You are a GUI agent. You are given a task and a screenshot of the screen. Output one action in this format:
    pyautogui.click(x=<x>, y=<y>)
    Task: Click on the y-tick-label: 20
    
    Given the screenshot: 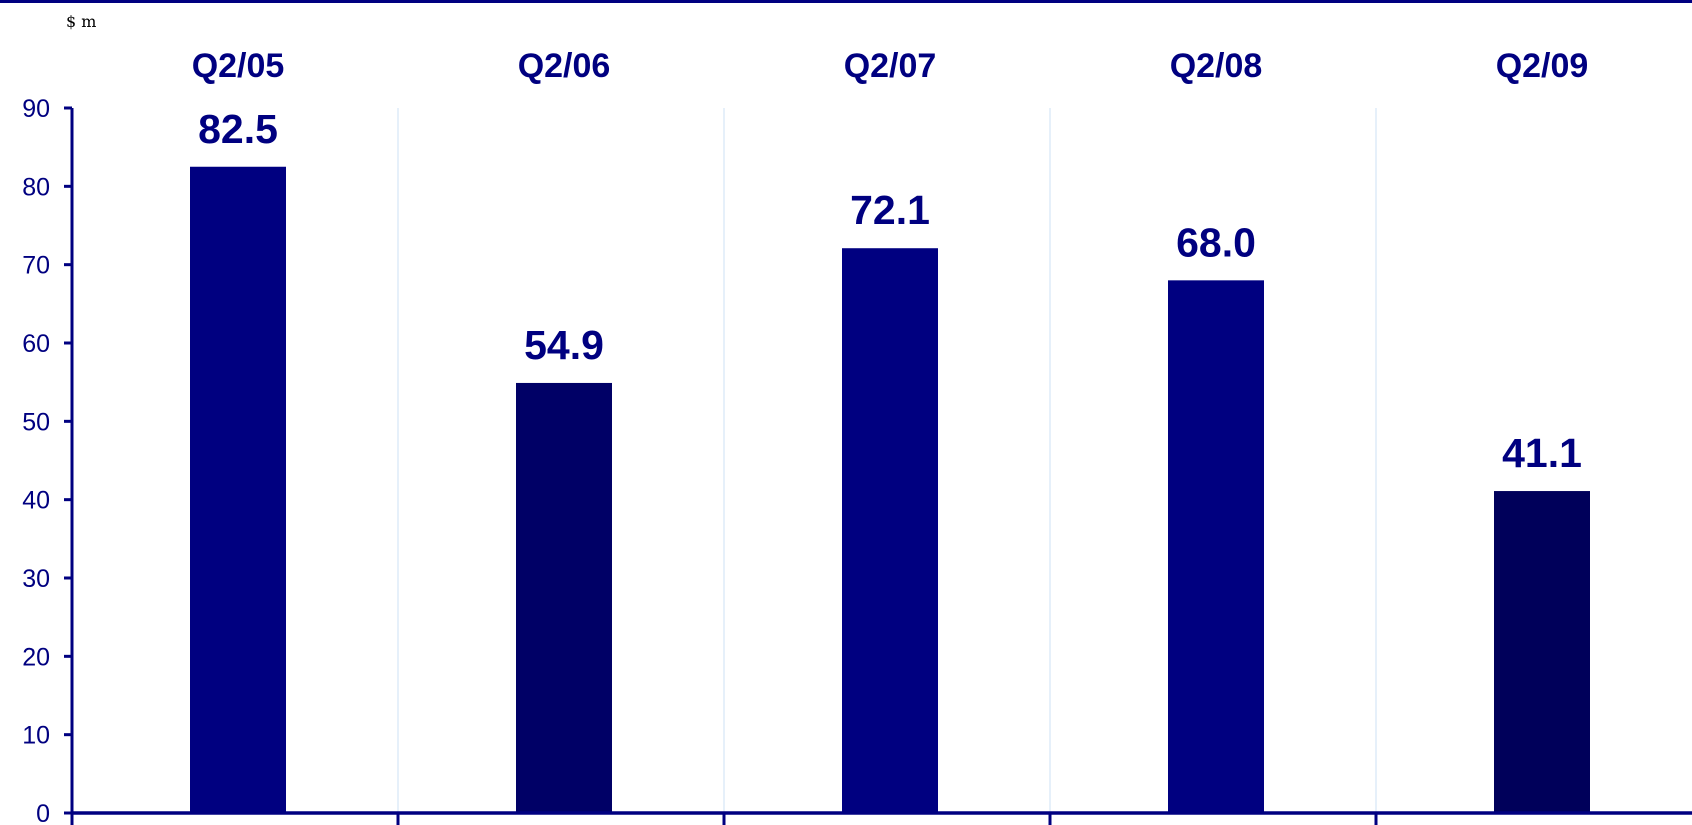 What is the action you would take?
    pyautogui.click(x=36, y=657)
    